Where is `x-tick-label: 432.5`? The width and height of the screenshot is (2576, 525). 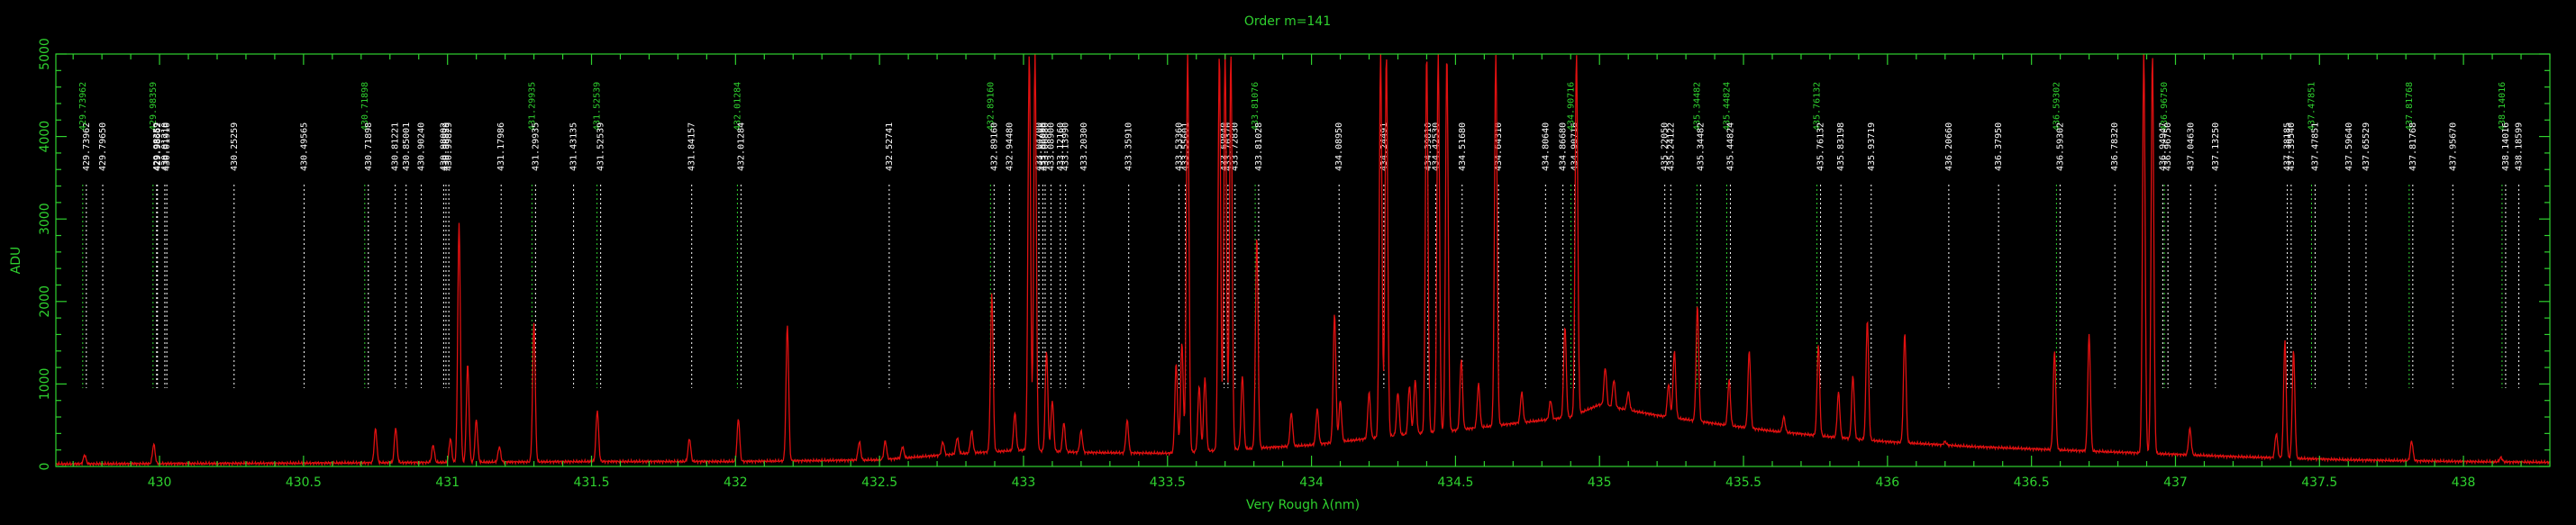 x-tick-label: 432.5 is located at coordinates (879, 482).